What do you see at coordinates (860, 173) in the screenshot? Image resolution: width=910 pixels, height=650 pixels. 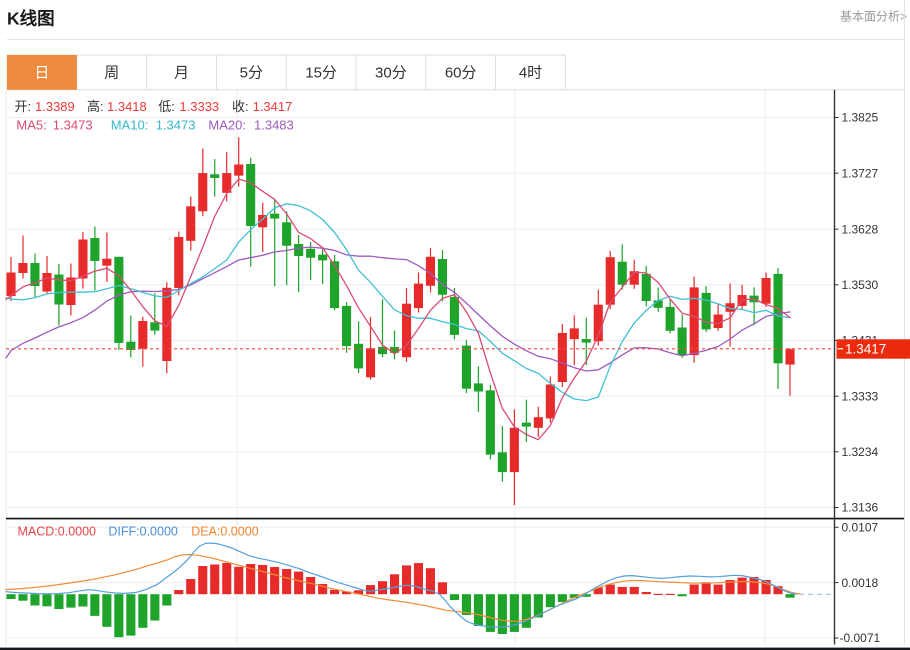 I see `svg-text: 1.3727` at bounding box center [860, 173].